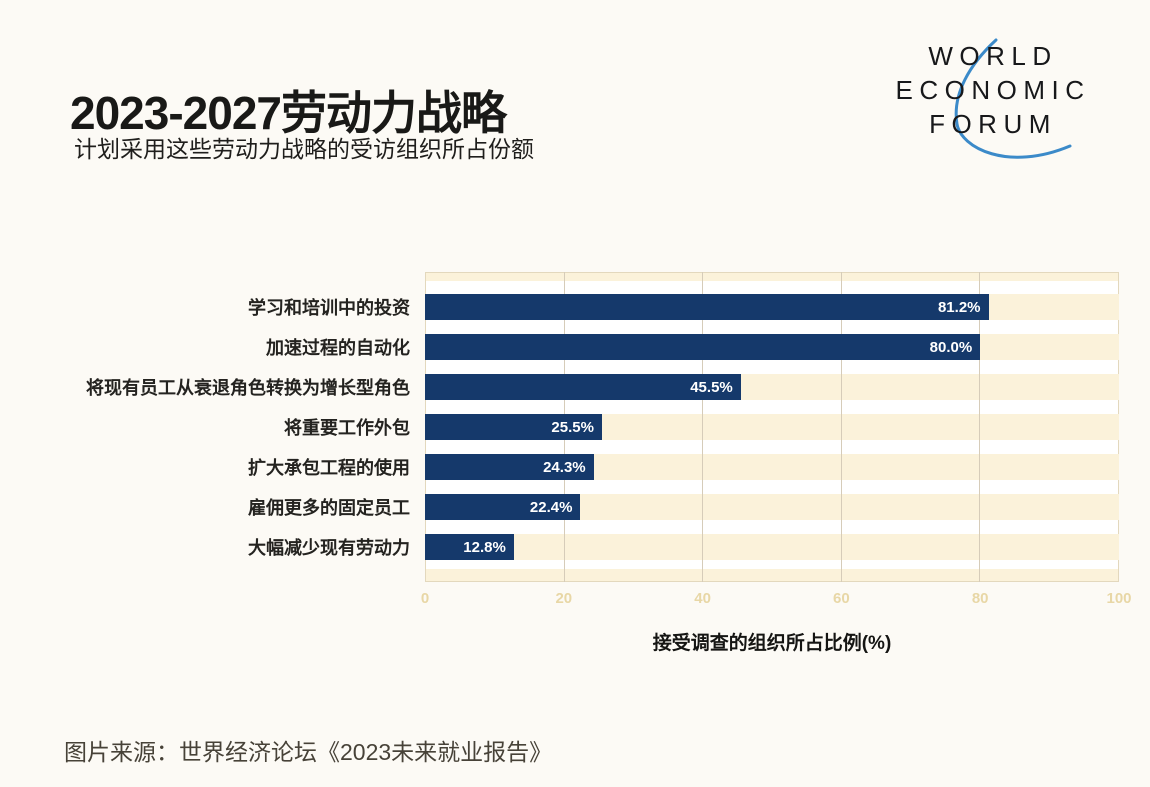  What do you see at coordinates (551, 507) in the screenshot?
I see `bar-value: 22.4%` at bounding box center [551, 507].